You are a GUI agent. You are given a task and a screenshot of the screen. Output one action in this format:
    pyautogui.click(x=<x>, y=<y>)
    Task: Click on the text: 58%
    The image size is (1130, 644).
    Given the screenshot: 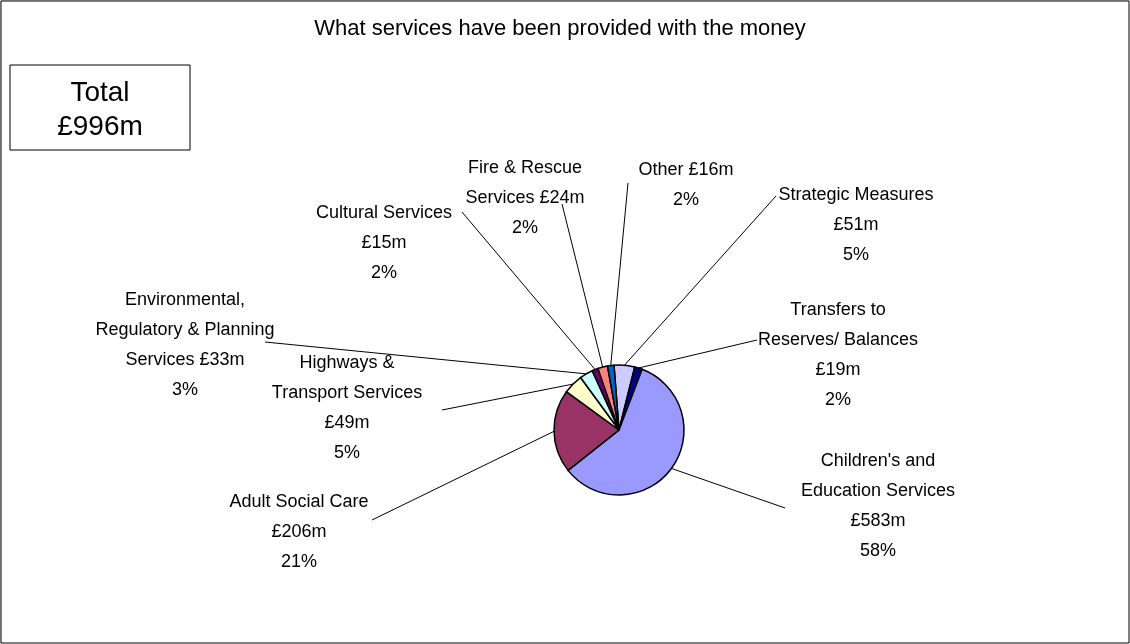 What is the action you would take?
    pyautogui.click(x=878, y=550)
    